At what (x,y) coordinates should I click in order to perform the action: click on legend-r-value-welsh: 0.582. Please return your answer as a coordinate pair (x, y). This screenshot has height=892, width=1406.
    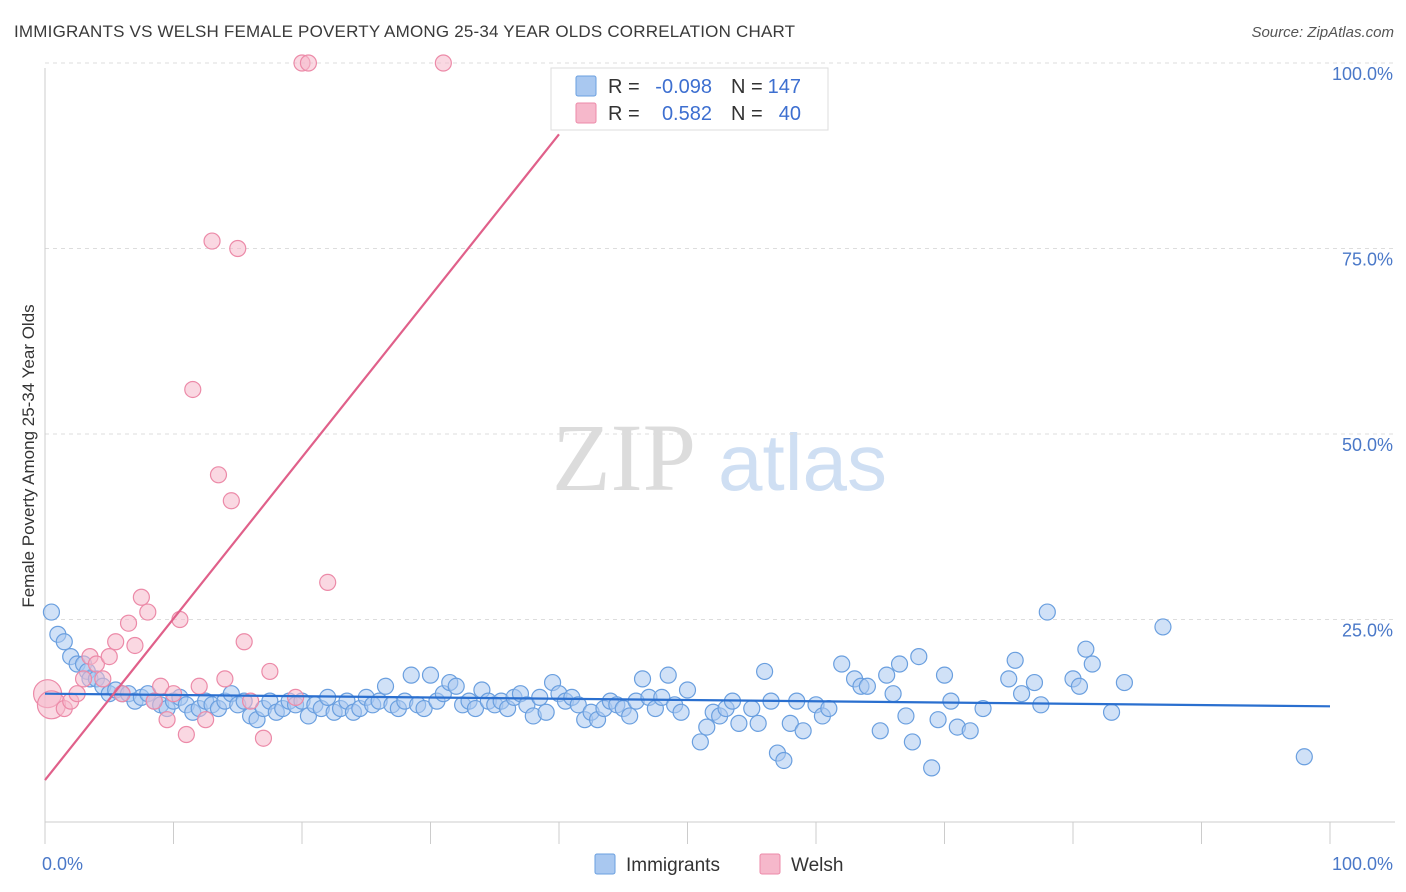
    Looking at the image, I should click on (687, 114).